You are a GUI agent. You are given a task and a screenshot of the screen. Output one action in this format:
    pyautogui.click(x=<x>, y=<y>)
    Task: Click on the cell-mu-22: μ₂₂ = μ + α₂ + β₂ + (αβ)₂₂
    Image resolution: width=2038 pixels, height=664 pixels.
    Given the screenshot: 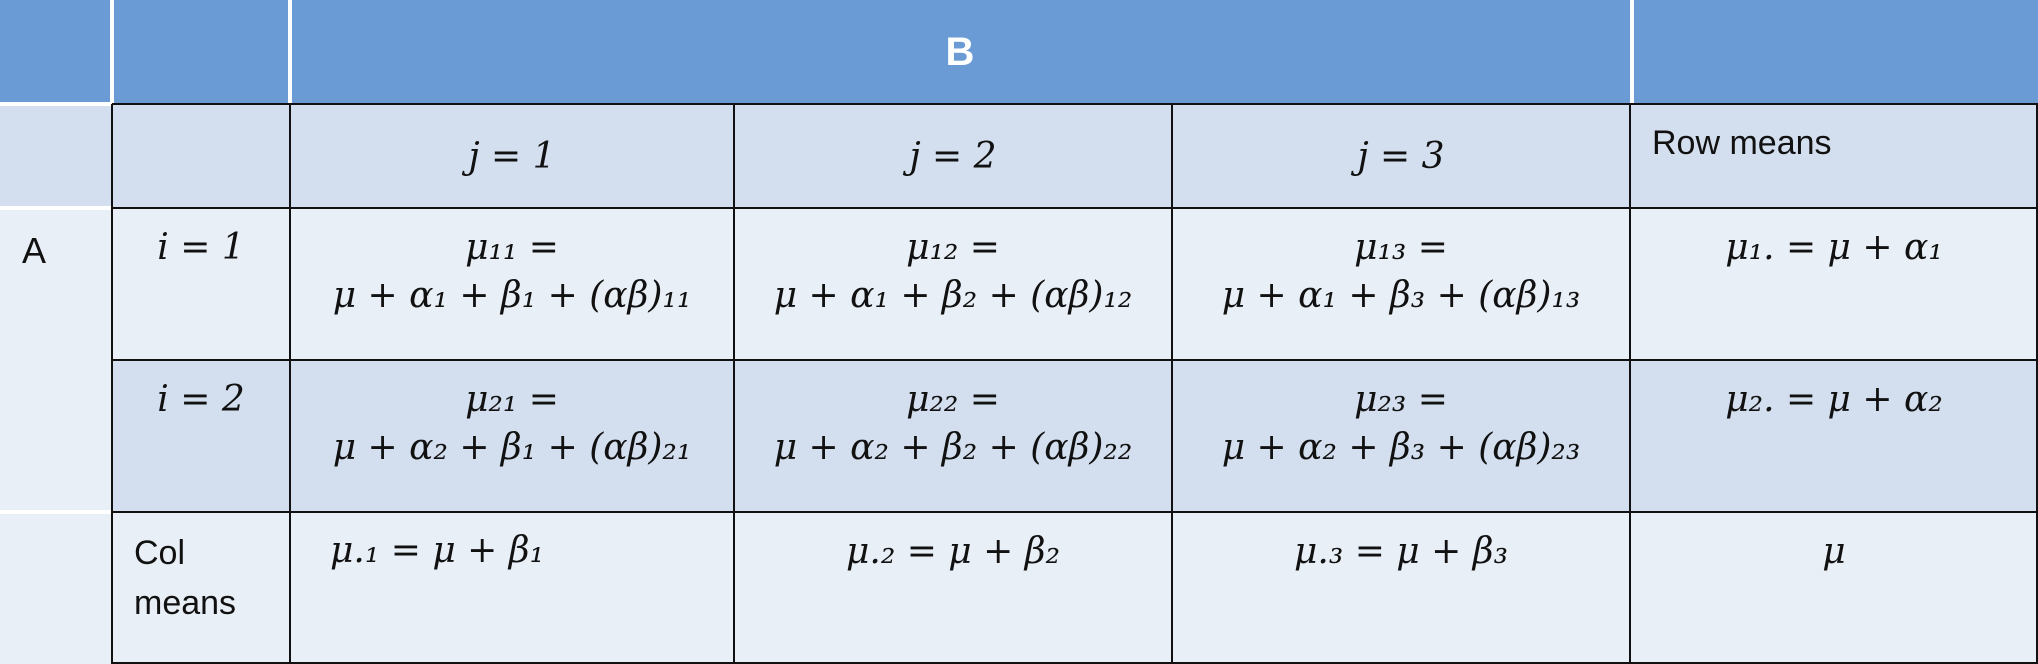 What is the action you would take?
    pyautogui.click(x=953, y=436)
    